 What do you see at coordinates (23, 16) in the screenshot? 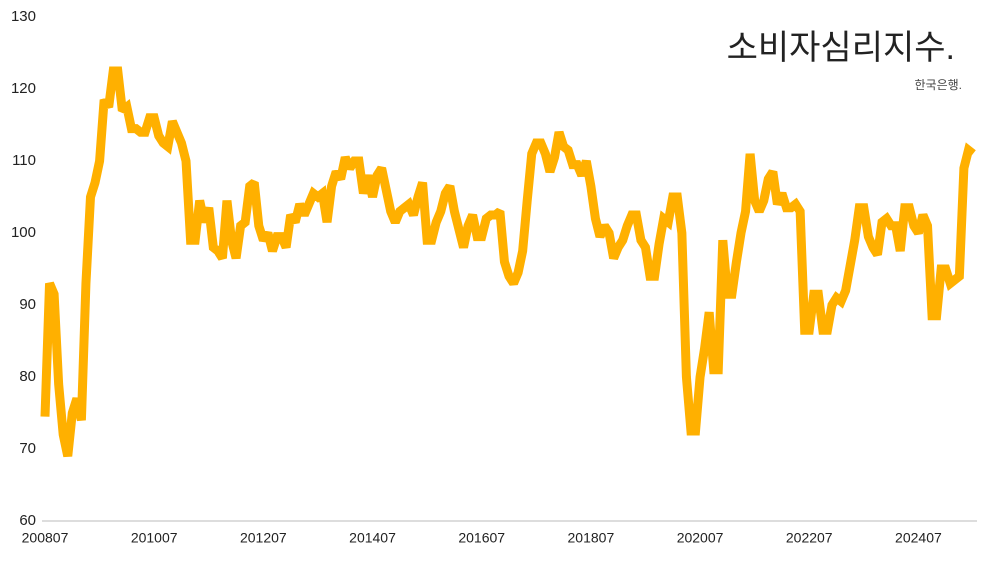
I see `y-tick-label: 130` at bounding box center [23, 16].